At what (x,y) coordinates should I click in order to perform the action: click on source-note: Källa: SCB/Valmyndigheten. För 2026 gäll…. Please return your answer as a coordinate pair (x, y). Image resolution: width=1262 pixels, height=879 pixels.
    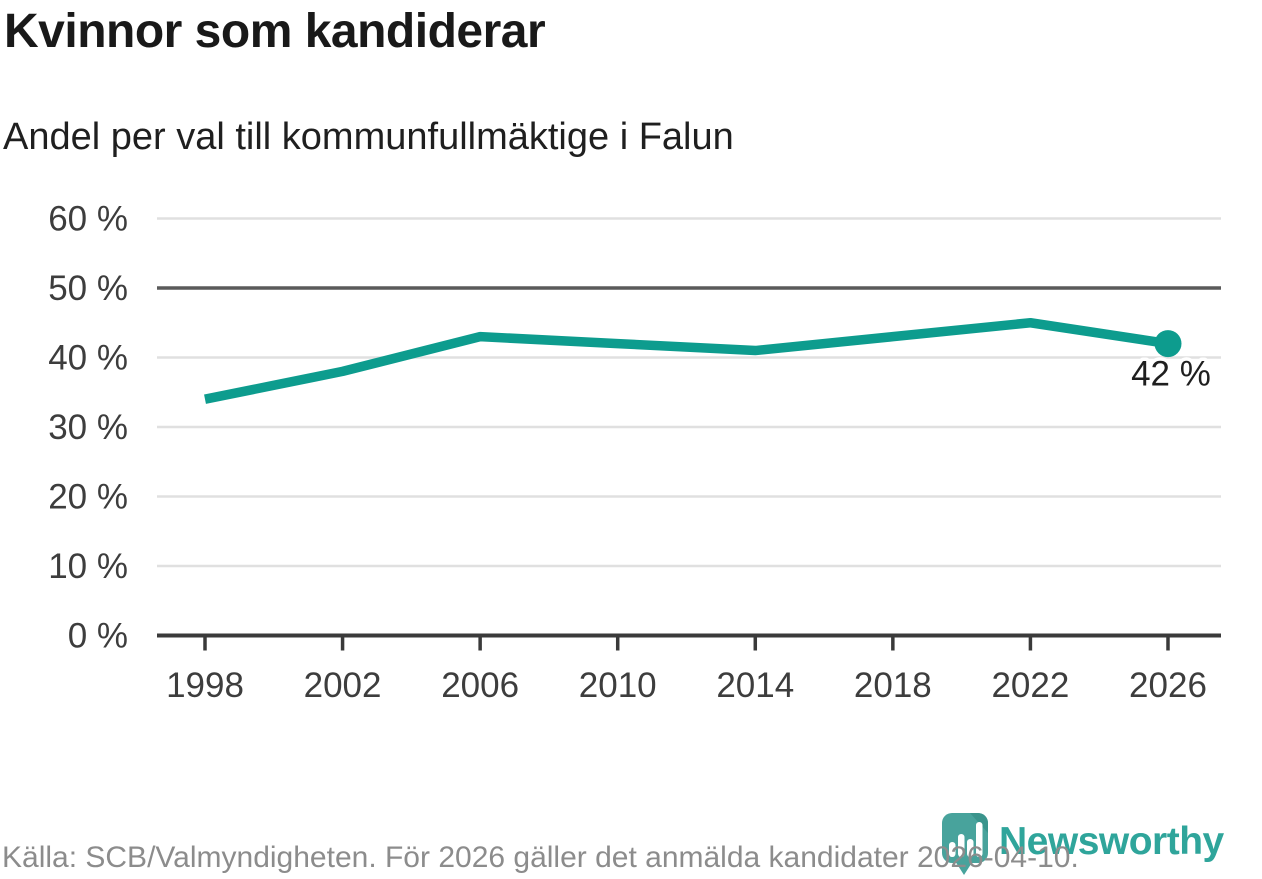
    Looking at the image, I should click on (540, 857).